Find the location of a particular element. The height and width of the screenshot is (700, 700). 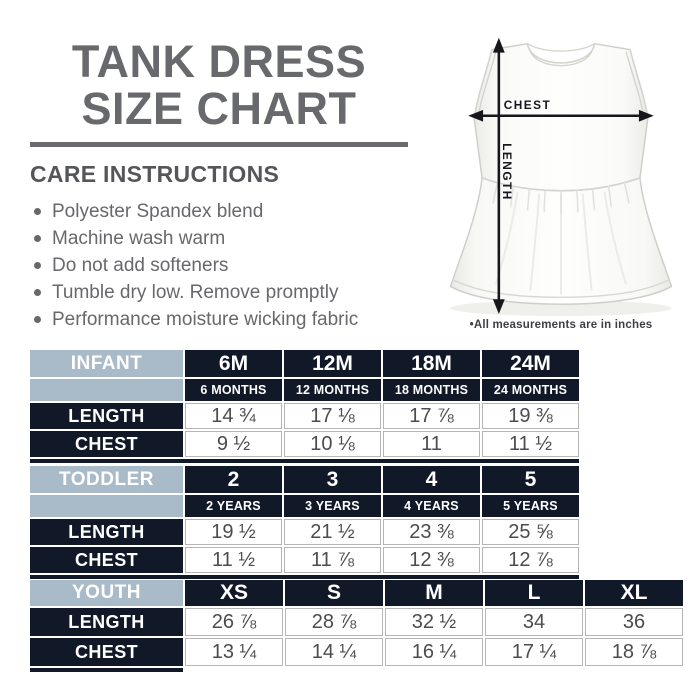

column-header: 4 is located at coordinates (431, 479).